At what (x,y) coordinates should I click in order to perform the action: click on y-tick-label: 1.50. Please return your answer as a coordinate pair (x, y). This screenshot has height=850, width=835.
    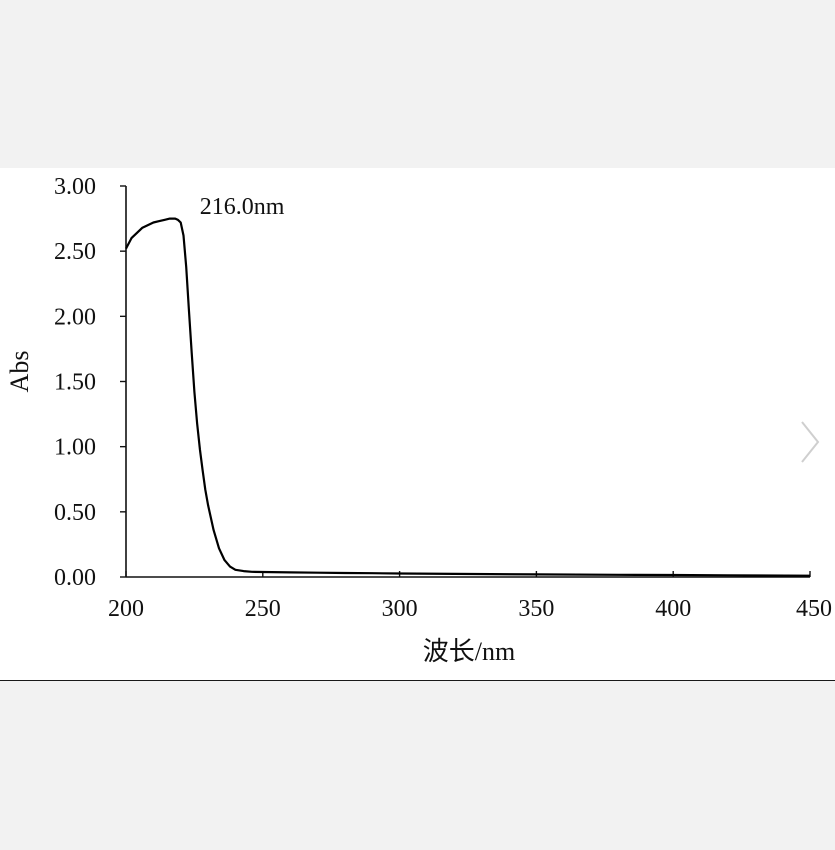
    Looking at the image, I should click on (75, 383).